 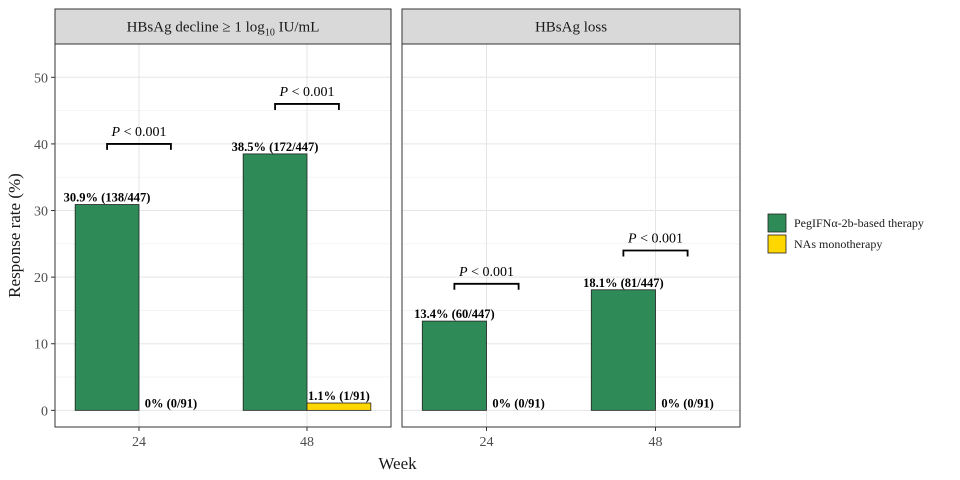 I want to click on legend-label-2: NAs monotherapy, so click(x=838, y=244).